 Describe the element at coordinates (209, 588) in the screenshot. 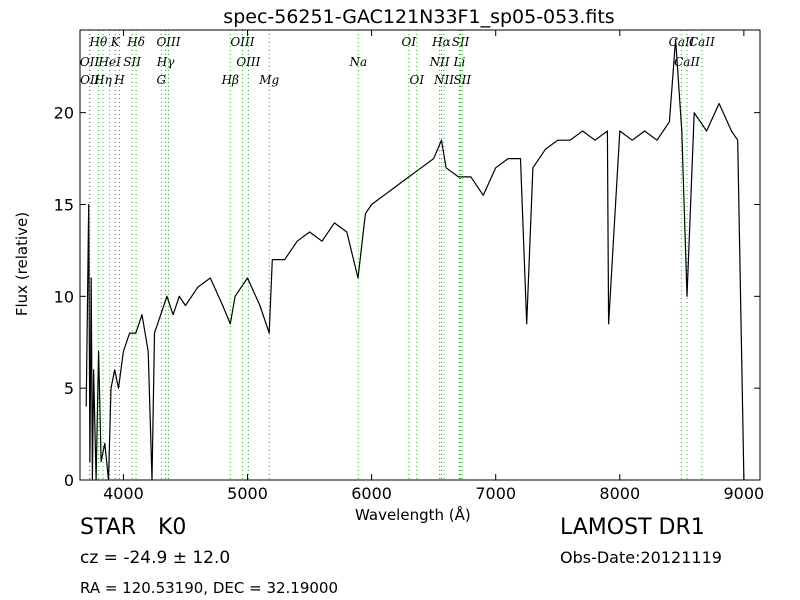

I see `coordinates-text: RA = 120.53190, DEC = 32.19000` at that location.